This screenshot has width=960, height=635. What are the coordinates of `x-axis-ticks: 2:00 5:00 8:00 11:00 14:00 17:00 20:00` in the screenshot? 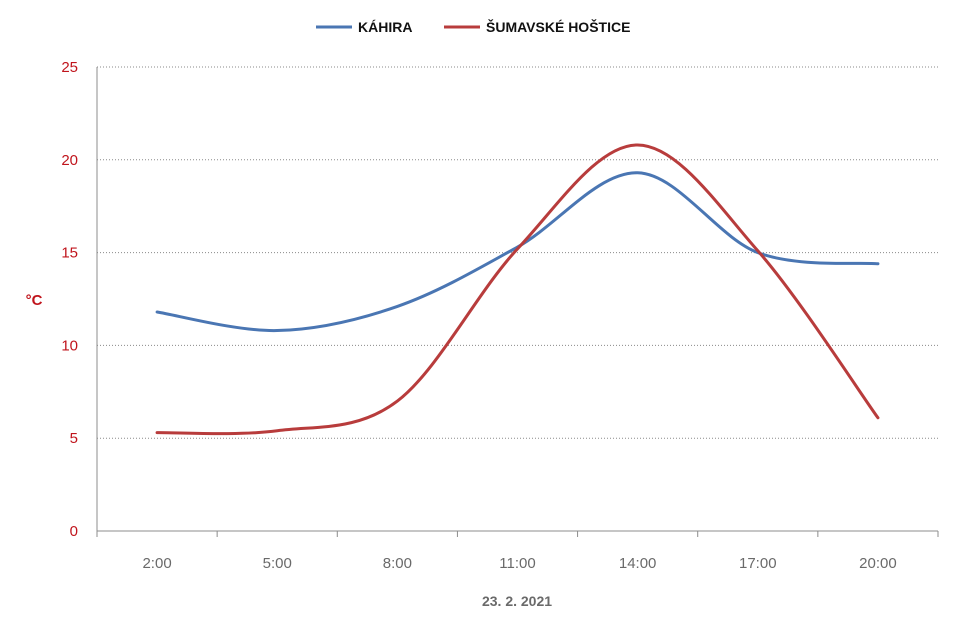 It's located at (519, 563).